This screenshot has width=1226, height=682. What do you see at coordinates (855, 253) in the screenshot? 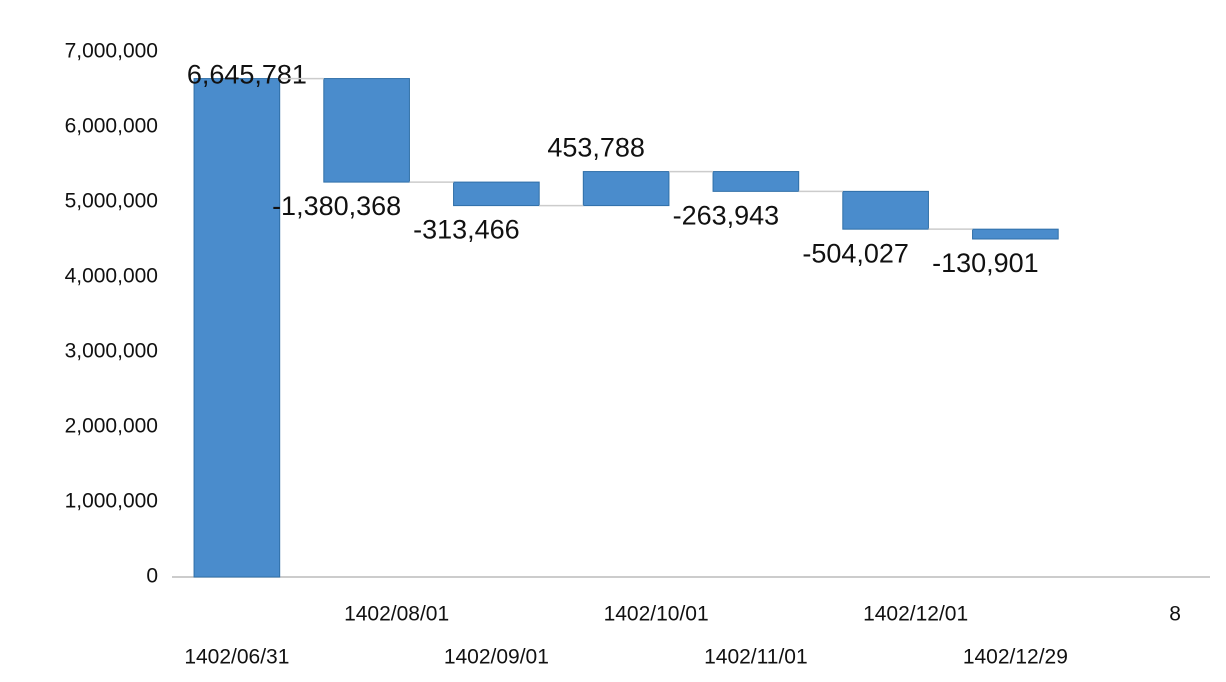
I see `data-label: -504,027` at bounding box center [855, 253].